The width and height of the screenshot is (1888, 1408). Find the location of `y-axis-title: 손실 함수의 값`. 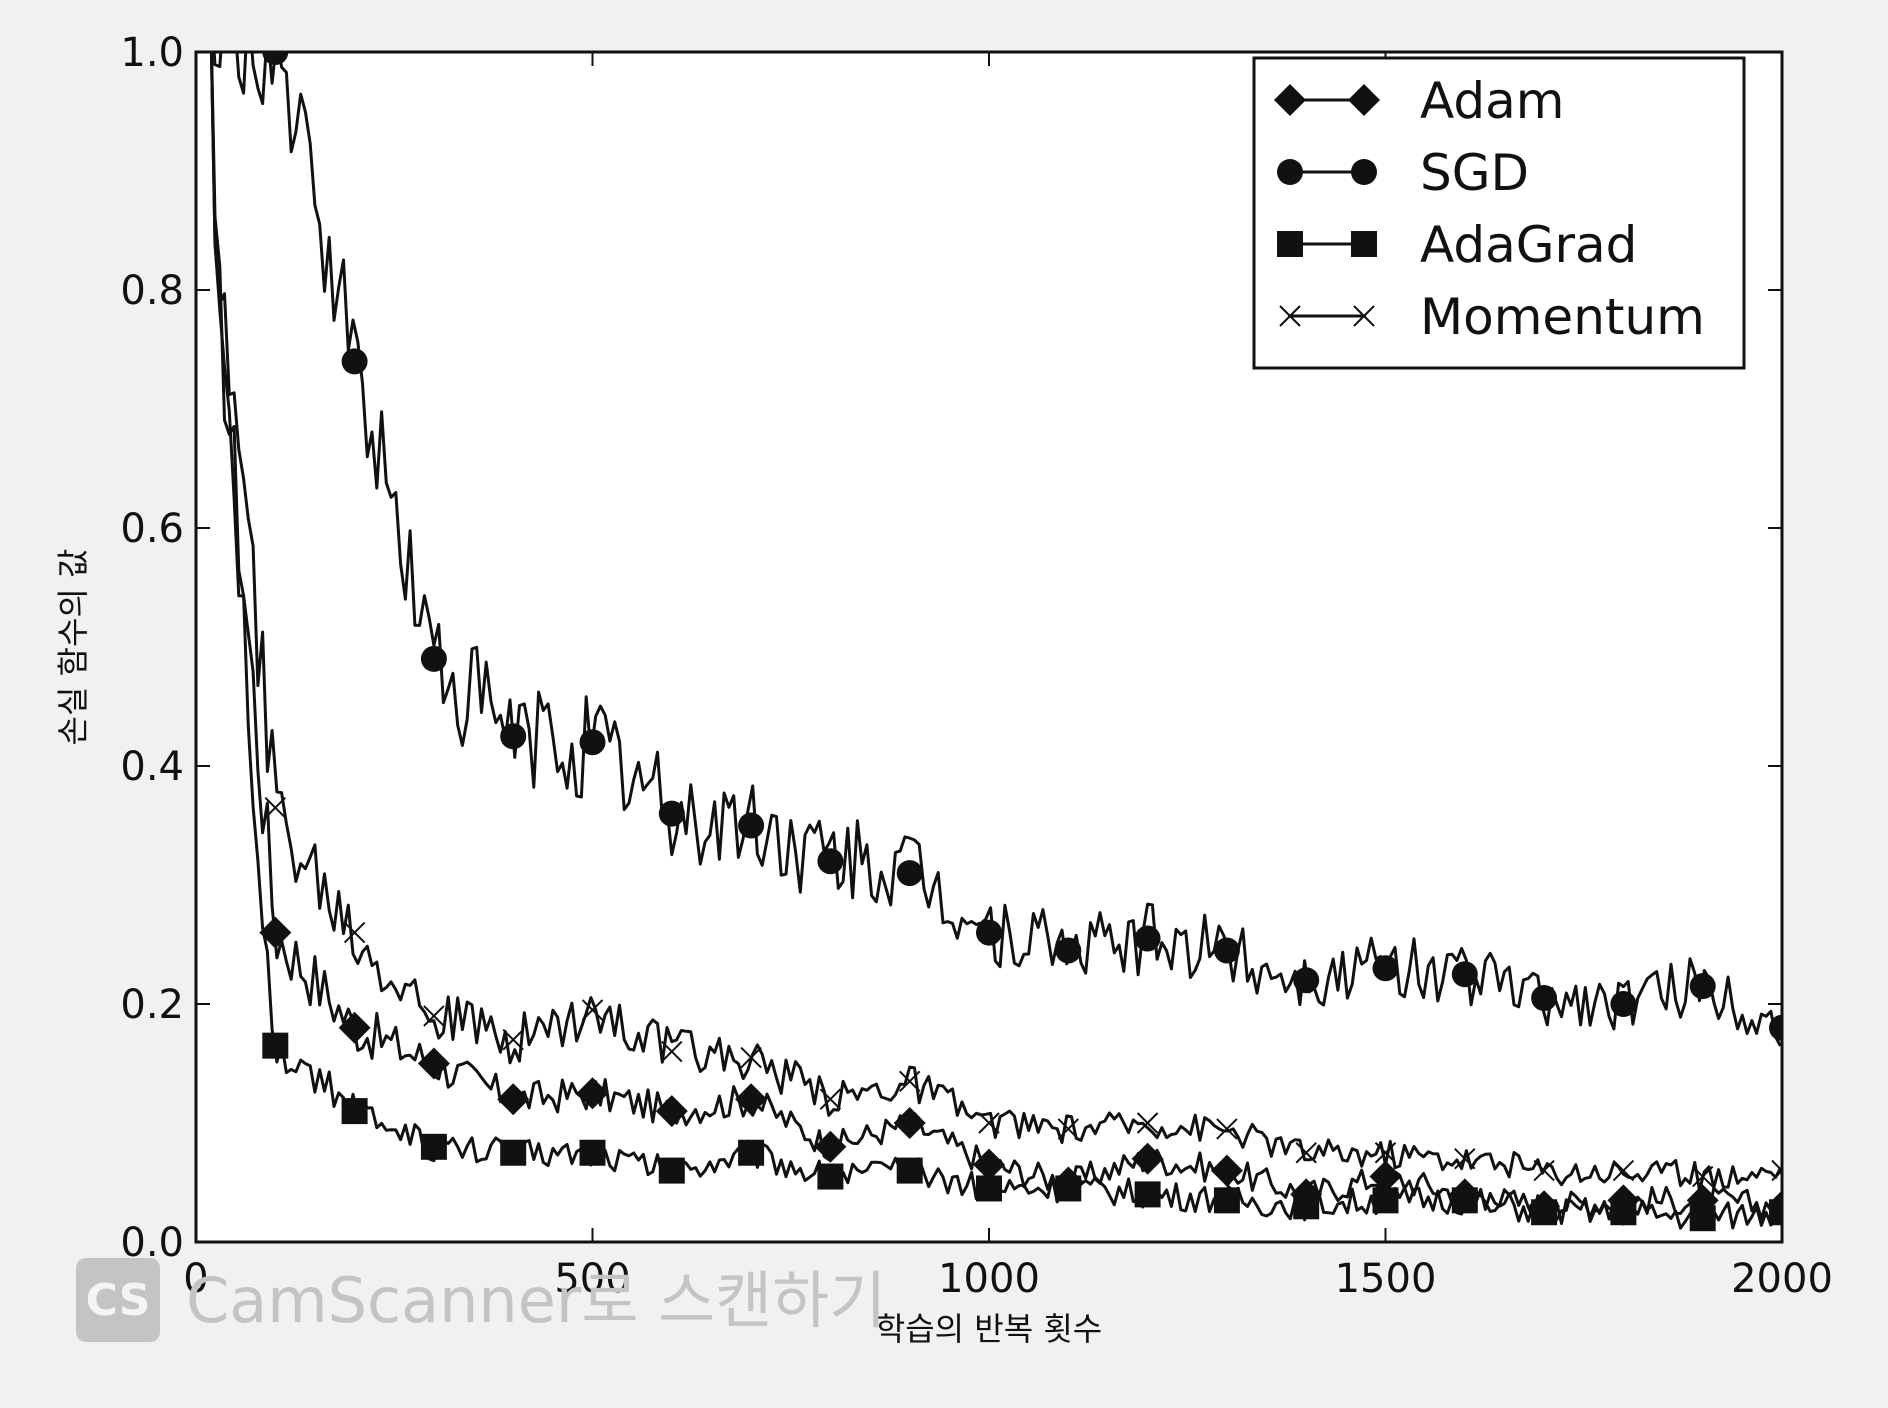

y-axis-title: 손실 함수의 값 is located at coordinates (73, 647).